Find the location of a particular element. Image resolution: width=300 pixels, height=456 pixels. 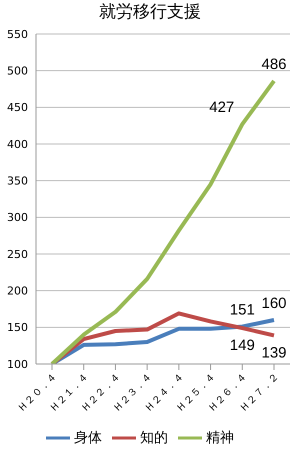

legend-label: 知的 is located at coordinates (154, 438).